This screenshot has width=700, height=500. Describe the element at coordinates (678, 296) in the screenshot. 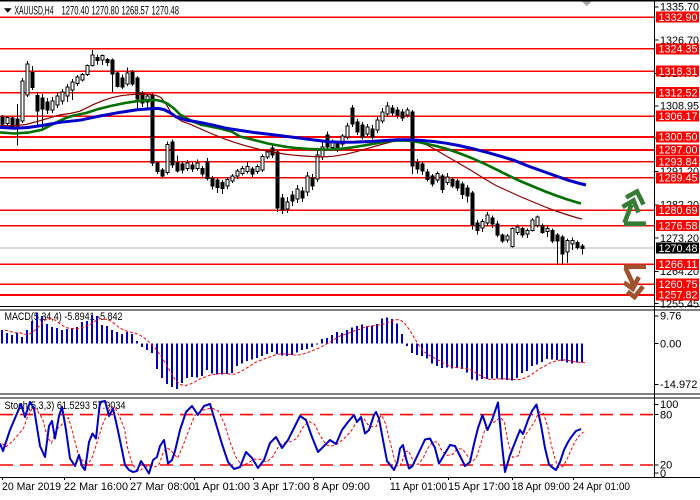

I see `svg-text: 1257.82` at that location.